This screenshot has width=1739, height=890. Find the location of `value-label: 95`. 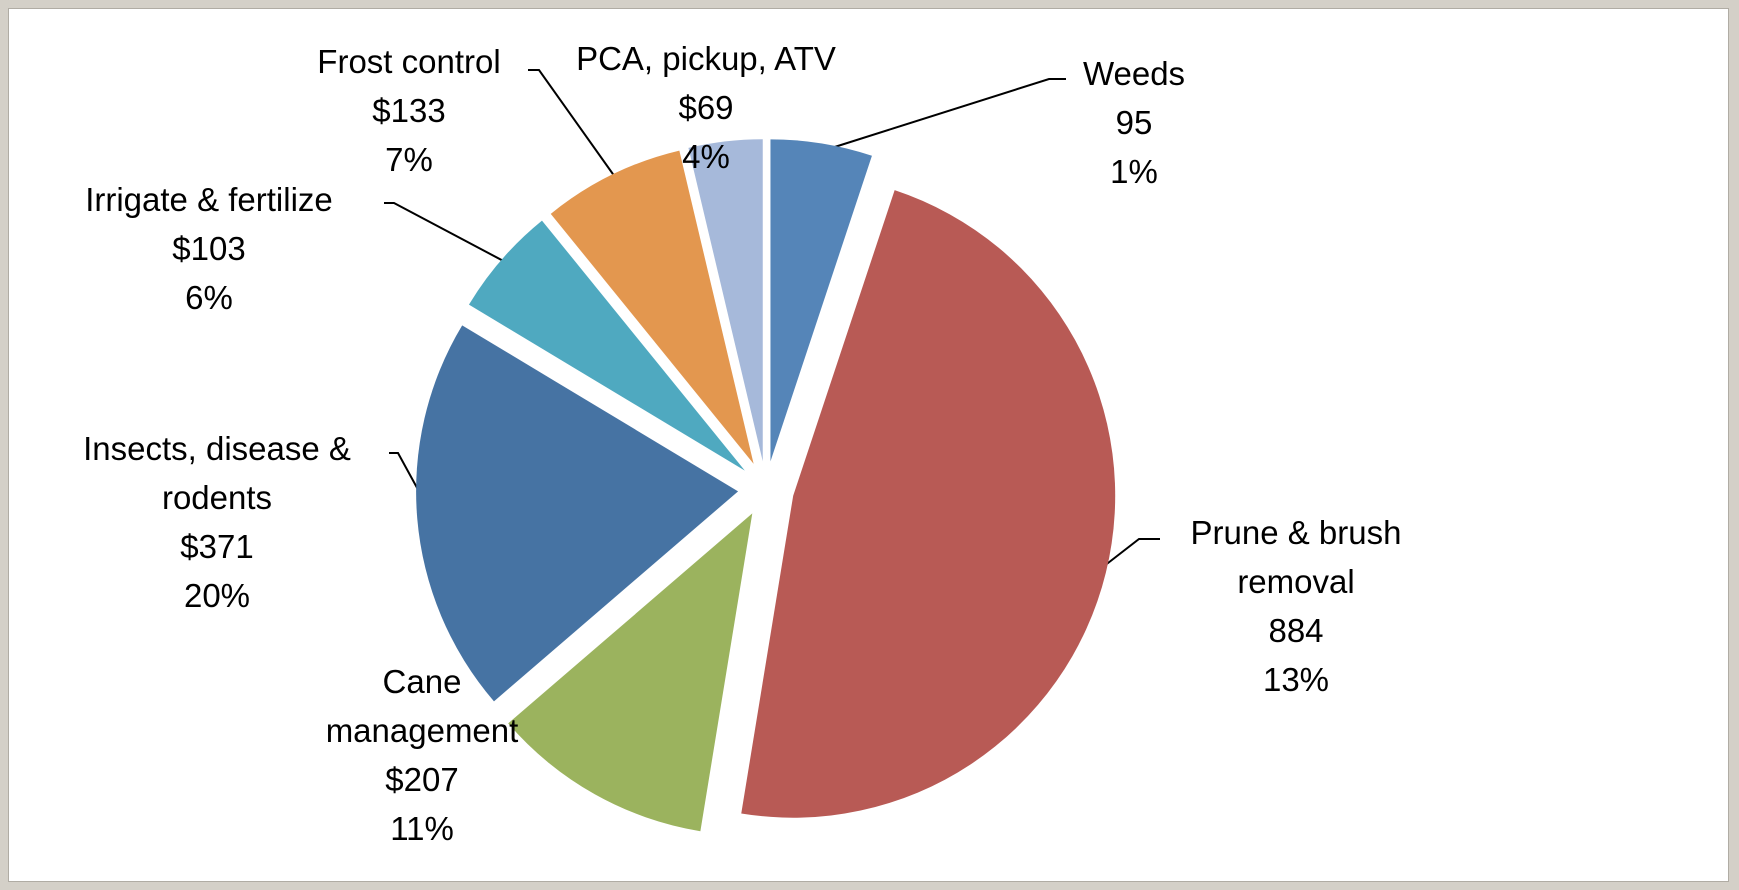

value-label: 95 is located at coordinates (1134, 122).